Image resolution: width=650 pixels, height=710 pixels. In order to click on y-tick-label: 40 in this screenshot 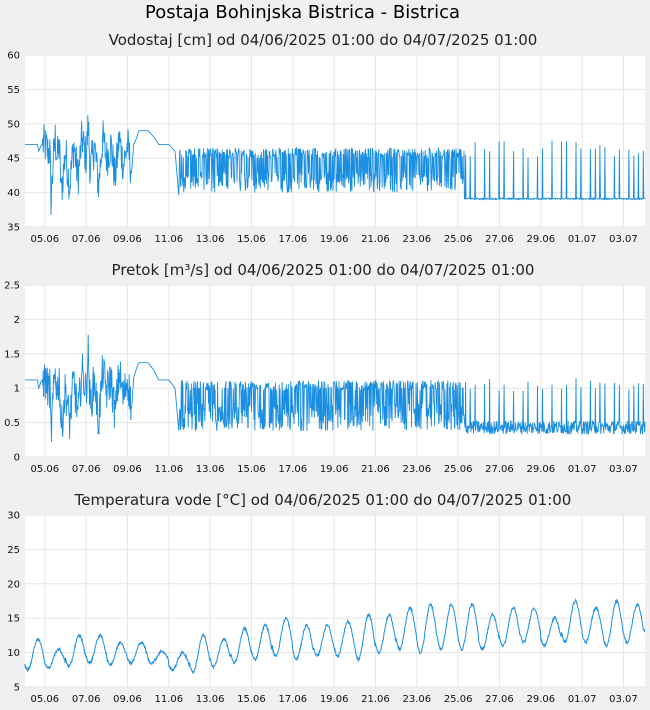, I will do `click(13, 193)`.